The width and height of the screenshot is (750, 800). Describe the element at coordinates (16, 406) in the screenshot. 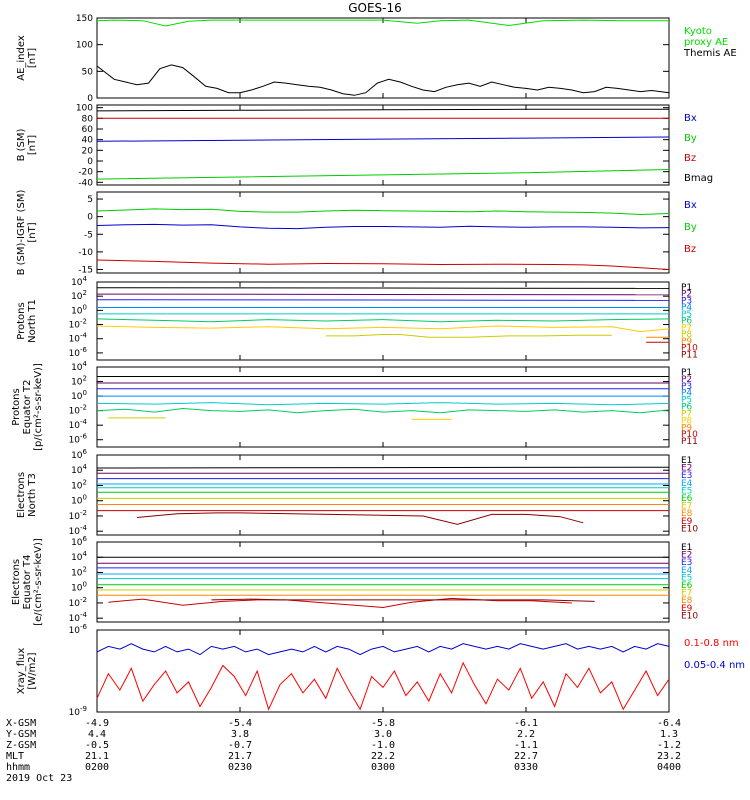

I see `y-axis-label: Protons` at that location.